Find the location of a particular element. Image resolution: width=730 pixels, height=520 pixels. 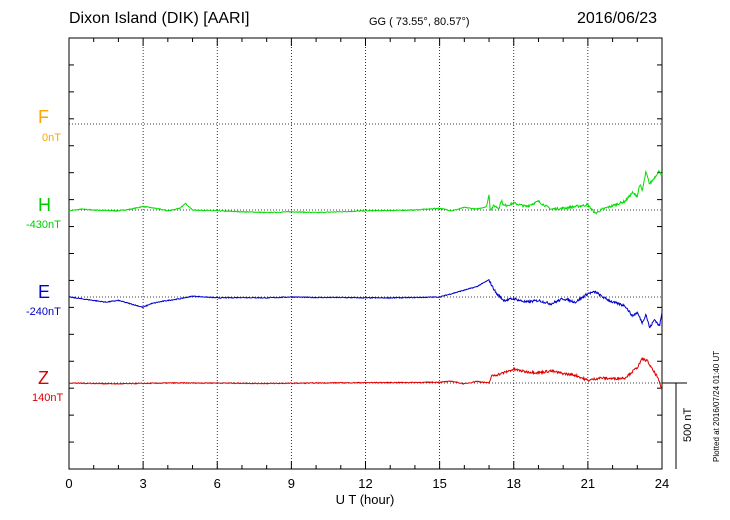

series-z-line is located at coordinates (366, 374).